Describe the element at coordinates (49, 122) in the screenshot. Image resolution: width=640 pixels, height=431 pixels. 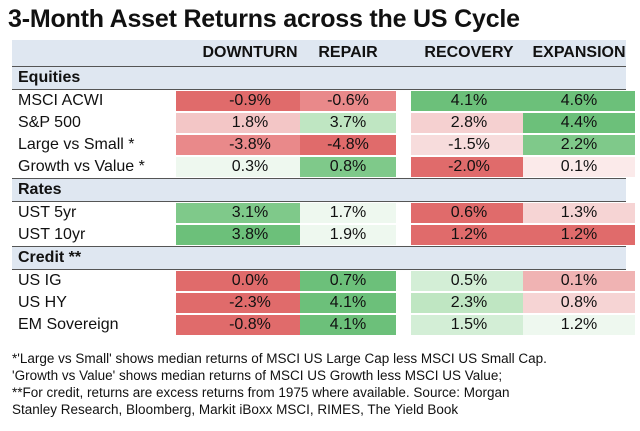
I see `row-label: S&P 500` at that location.